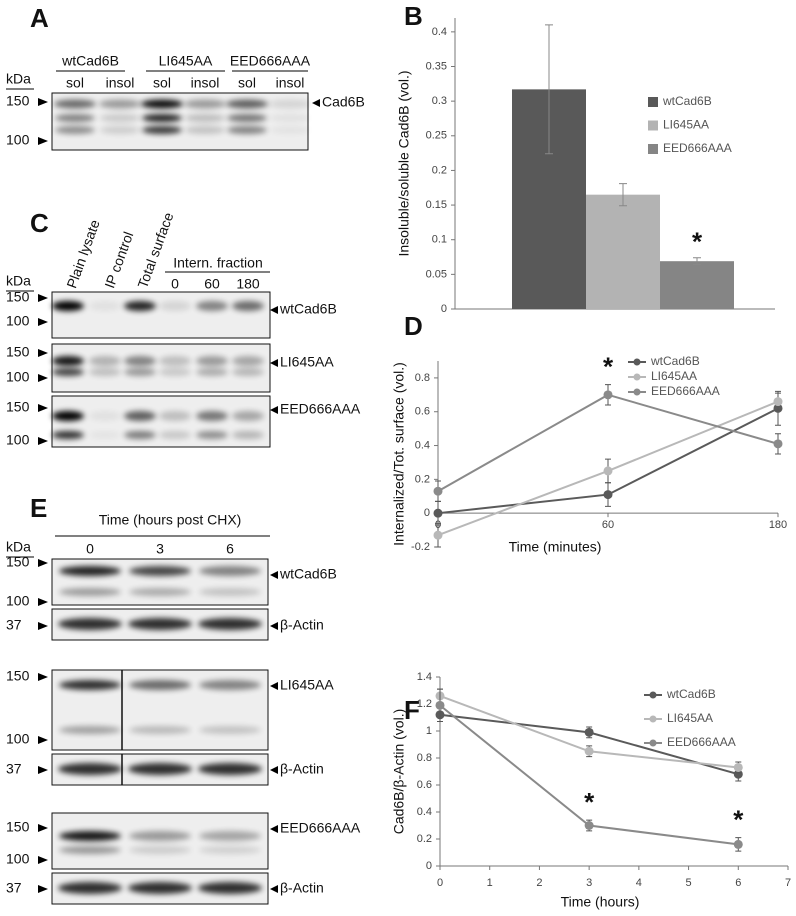 The image size is (796, 916). Describe the element at coordinates (162, 83) in the screenshot. I see `lane-label: sol` at that location.